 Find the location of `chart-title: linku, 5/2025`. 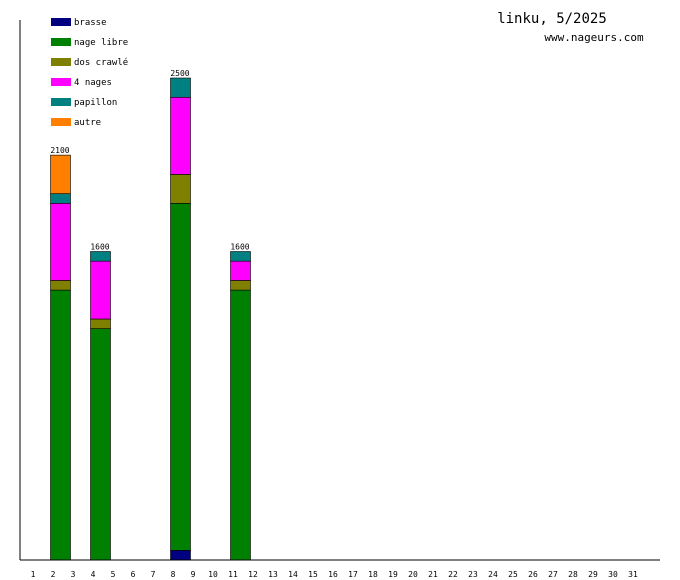

chart-title: linku, 5/2025 is located at coordinates (552, 19).